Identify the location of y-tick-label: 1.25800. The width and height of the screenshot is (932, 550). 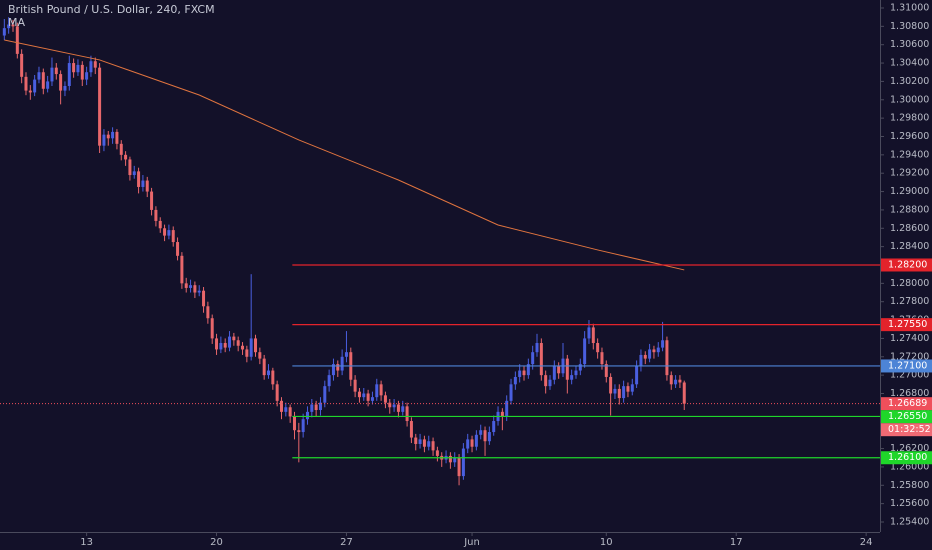
(909, 485).